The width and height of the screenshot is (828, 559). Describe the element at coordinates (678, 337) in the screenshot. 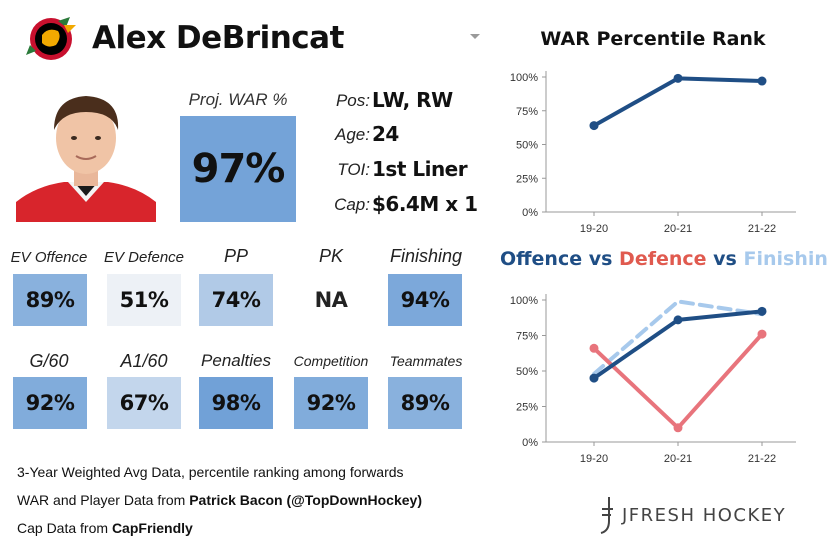

I see `series-line-finishing` at that location.